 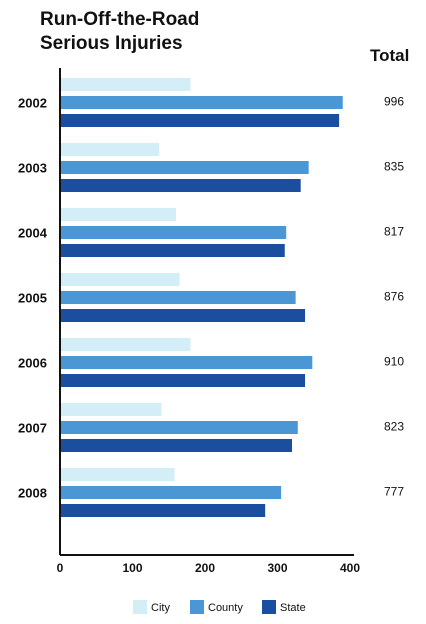 I want to click on total-column-header: Total, so click(x=390, y=55).